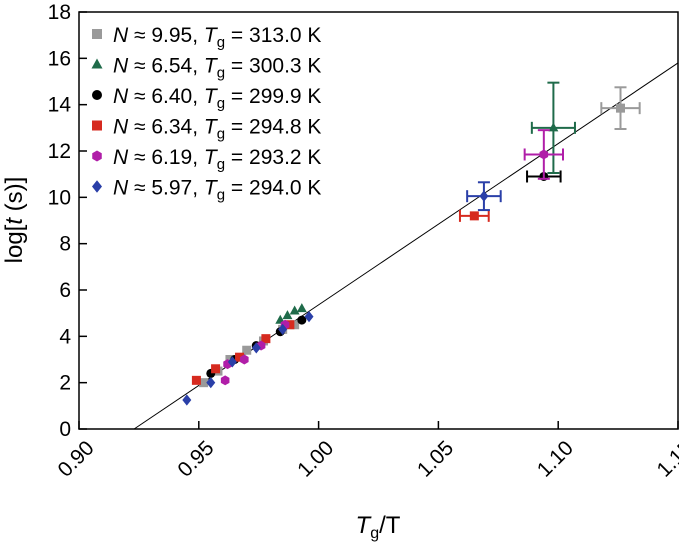 The image size is (679, 545). What do you see at coordinates (217, 190) in the screenshot?
I see `legend-label: N ≈ 5.97, Tg = 294.0 K` at bounding box center [217, 190].